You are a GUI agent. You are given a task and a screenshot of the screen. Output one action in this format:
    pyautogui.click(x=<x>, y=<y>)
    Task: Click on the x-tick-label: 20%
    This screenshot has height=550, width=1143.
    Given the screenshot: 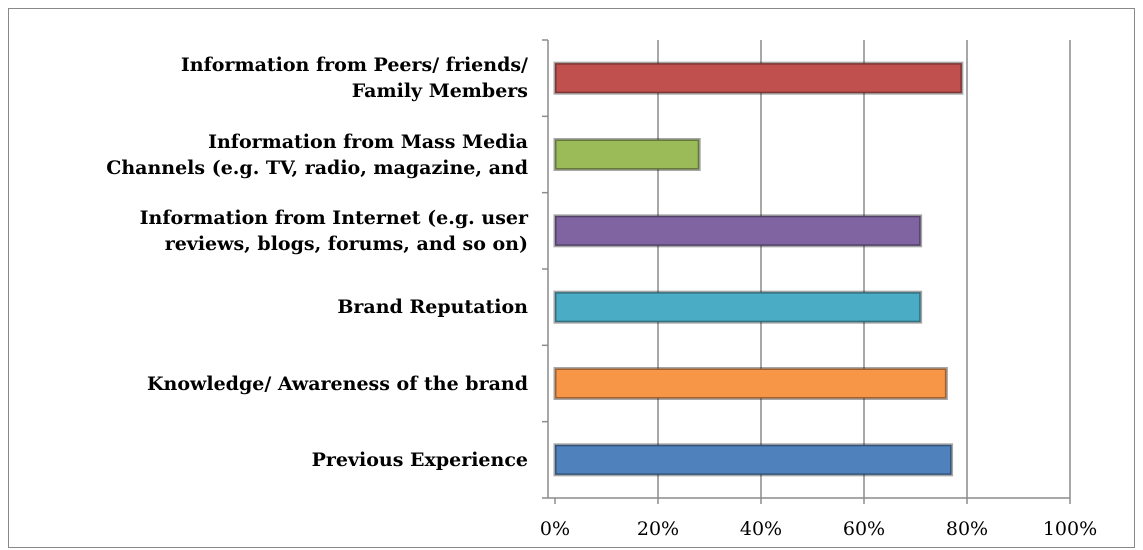 What is the action you would take?
    pyautogui.click(x=658, y=529)
    